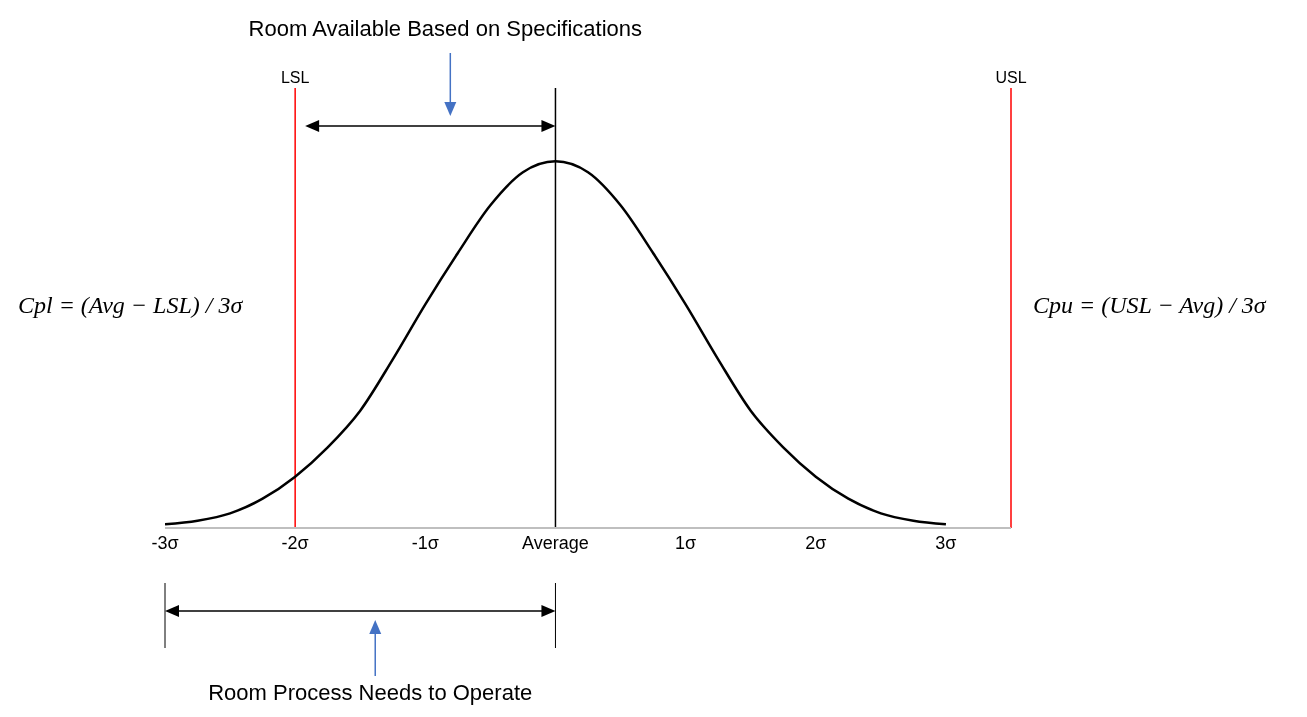 Image resolution: width=1307 pixels, height=717 pixels. I want to click on text: Room Available Based on Specifications, so click(445, 28).